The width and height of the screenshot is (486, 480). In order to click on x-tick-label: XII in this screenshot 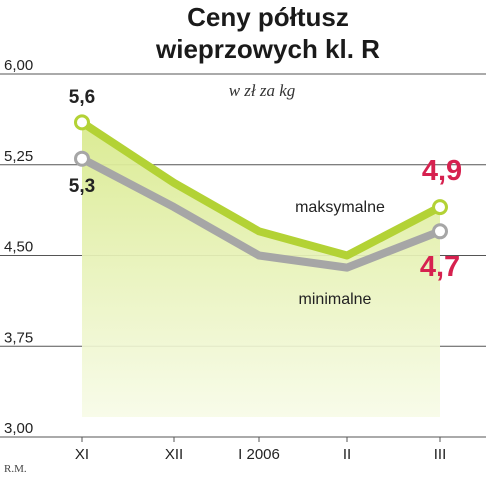, I will do `click(174, 454)`.